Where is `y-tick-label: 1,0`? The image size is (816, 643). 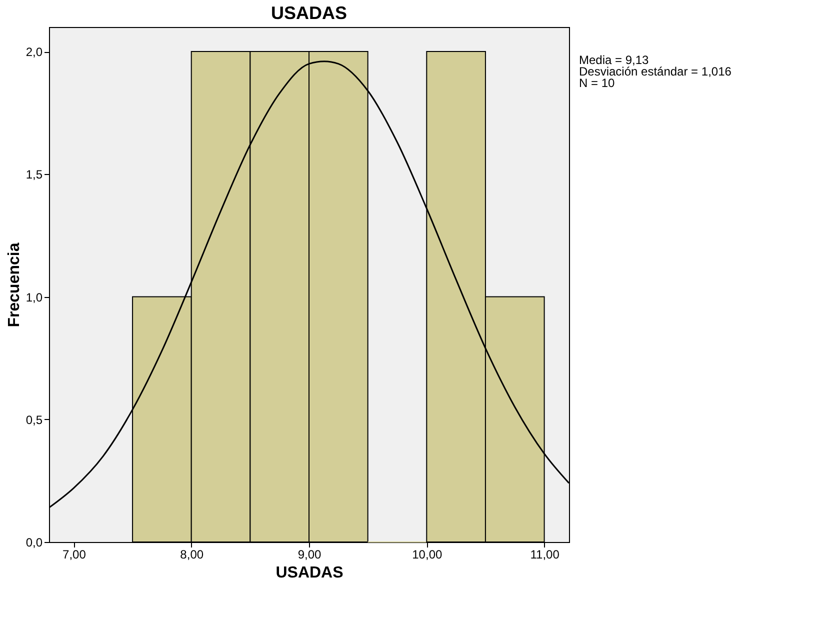 y-tick-label: 1,0 is located at coordinates (34, 297).